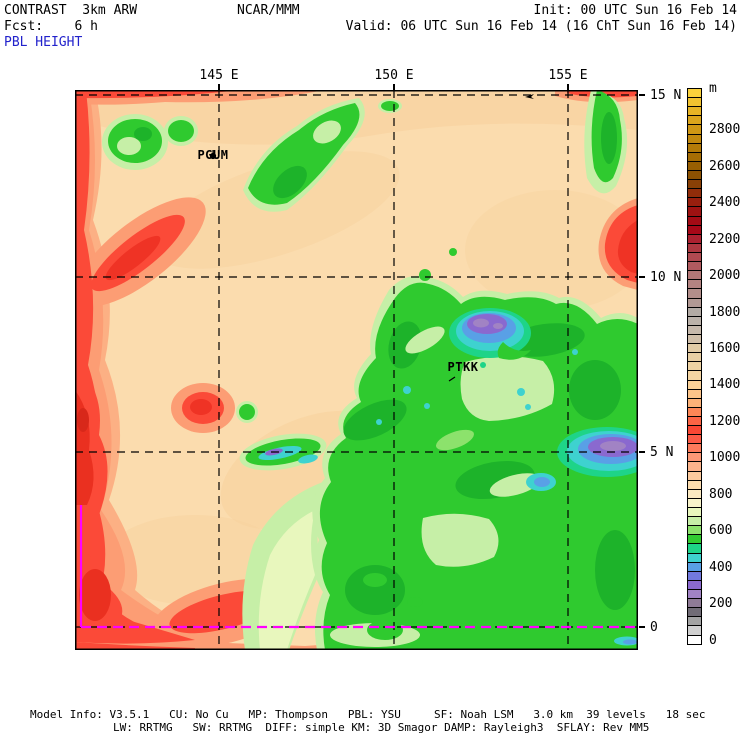  Describe the element at coordinates (724, 203) in the screenshot. I see `colorbar-tick-label: 2400` at that location.